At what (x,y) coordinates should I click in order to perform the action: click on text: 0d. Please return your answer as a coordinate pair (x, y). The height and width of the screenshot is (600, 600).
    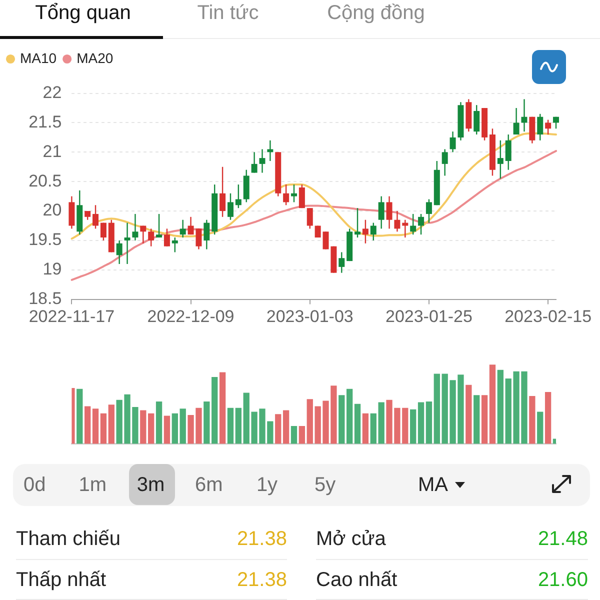
    Looking at the image, I should click on (34, 485).